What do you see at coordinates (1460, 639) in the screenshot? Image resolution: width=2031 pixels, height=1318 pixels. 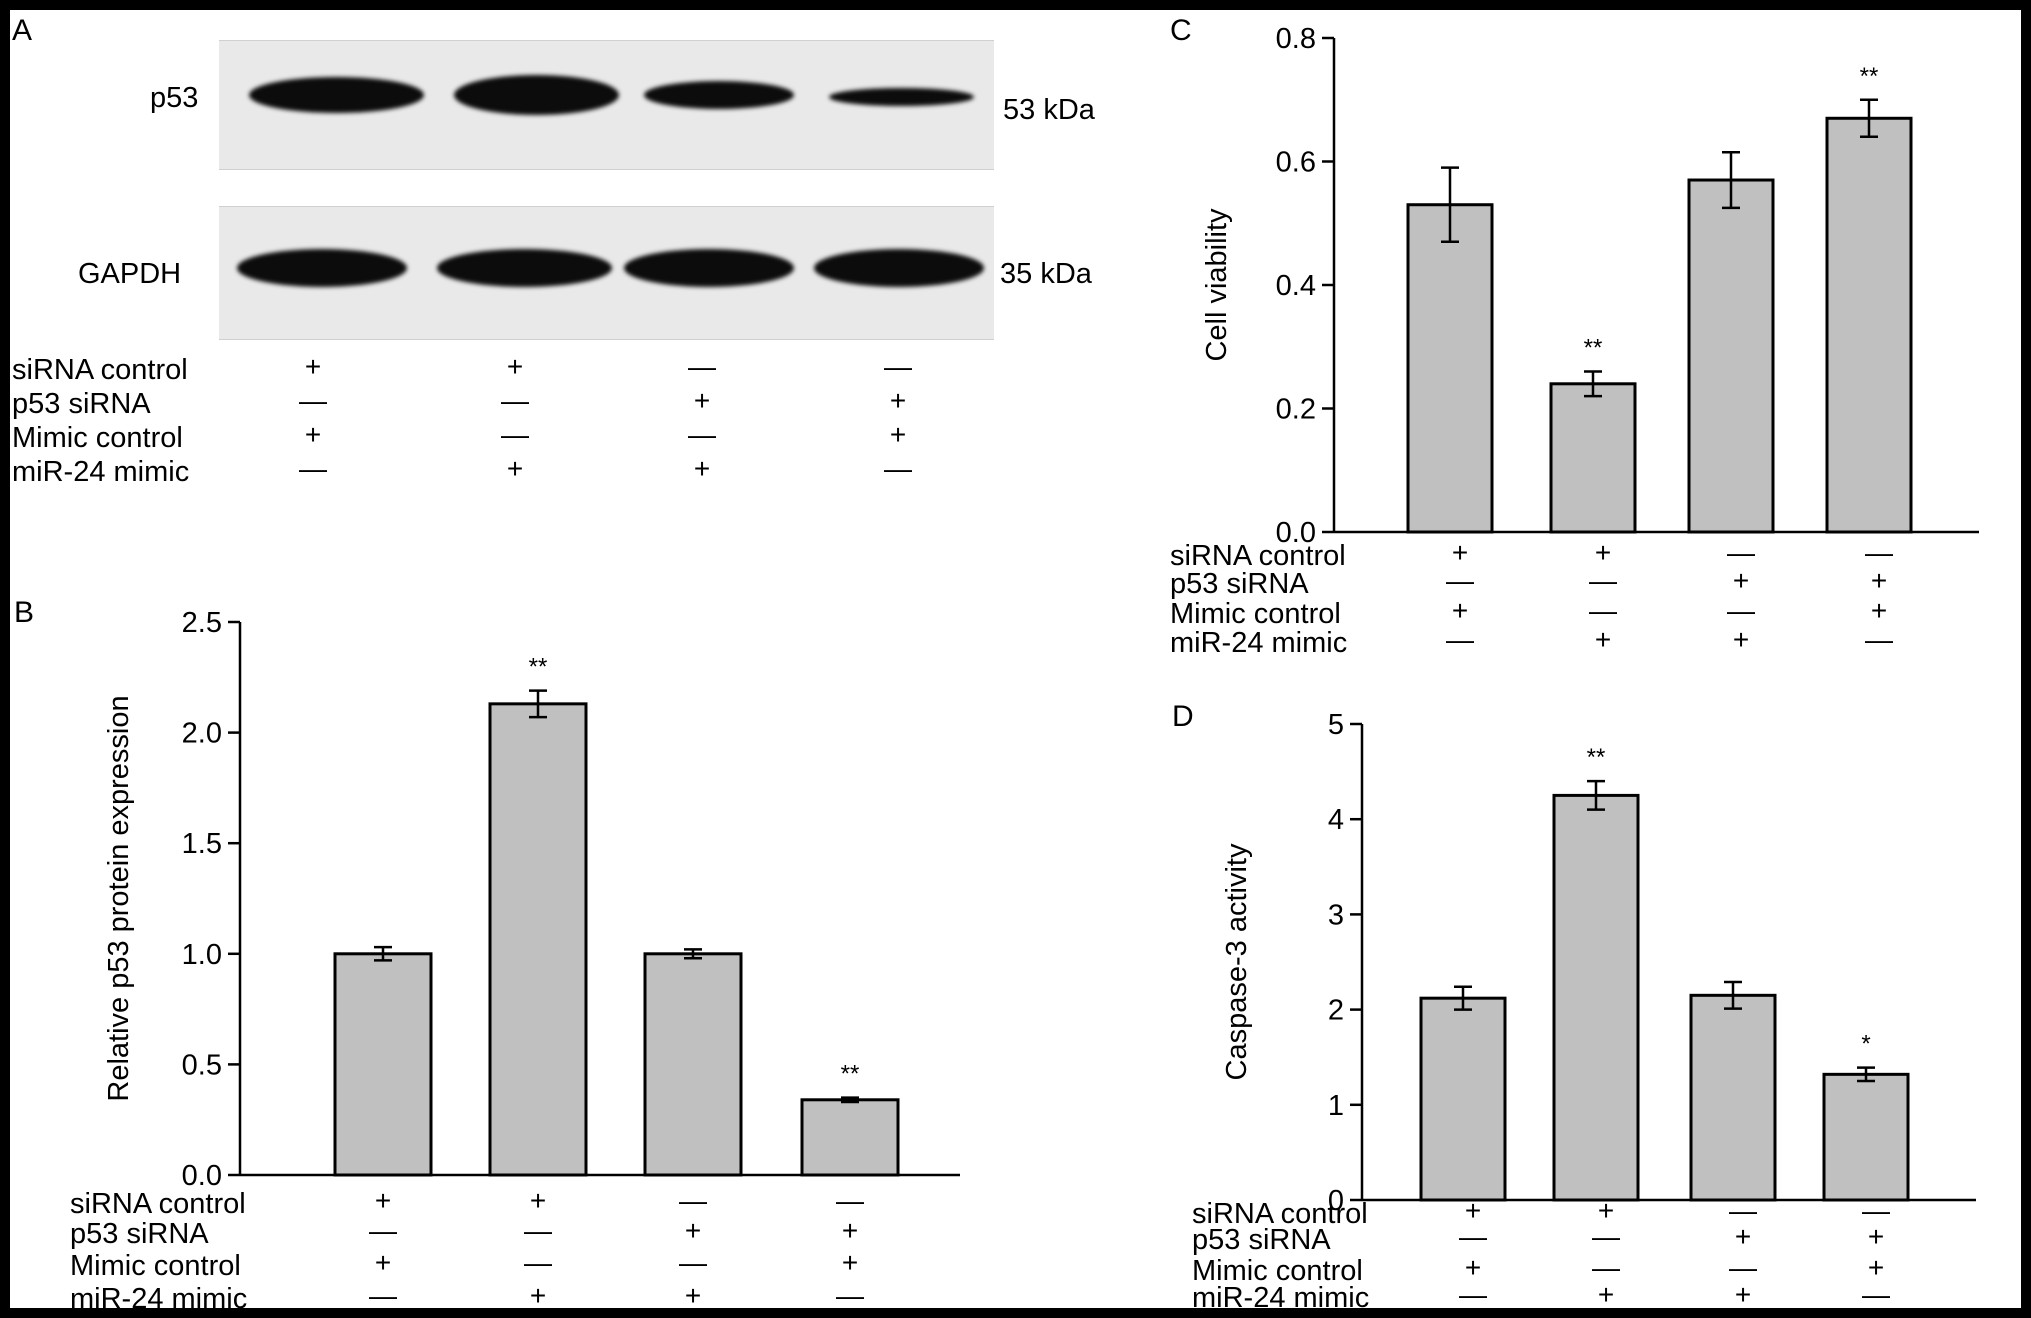 I see `condition-sign-c-r4-l1: —` at bounding box center [1460, 639].